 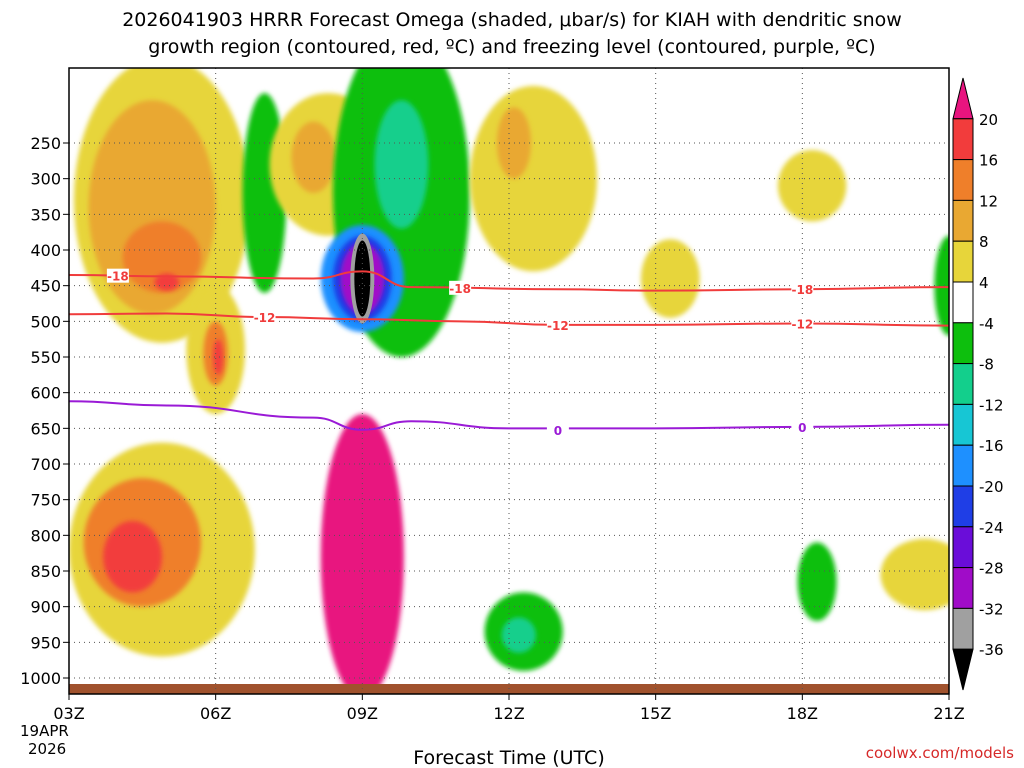 I want to click on y-tick-label-800: 800, so click(x=45, y=535).